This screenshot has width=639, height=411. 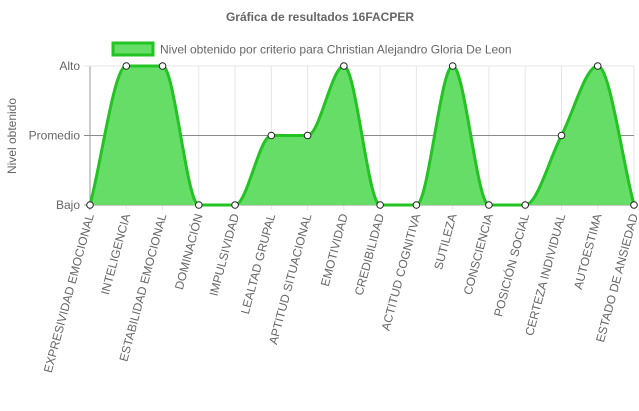 What do you see at coordinates (545, 274) in the screenshot?
I see `x-tick-label: CERTEZA INDIVIDUAL` at bounding box center [545, 274].